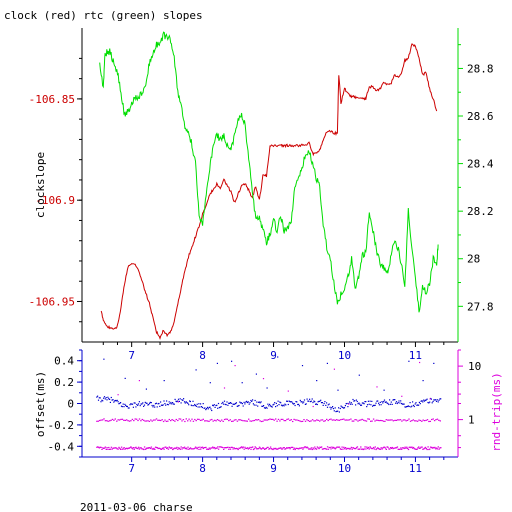  I want to click on x-tick-label: 11, so click(415, 355).